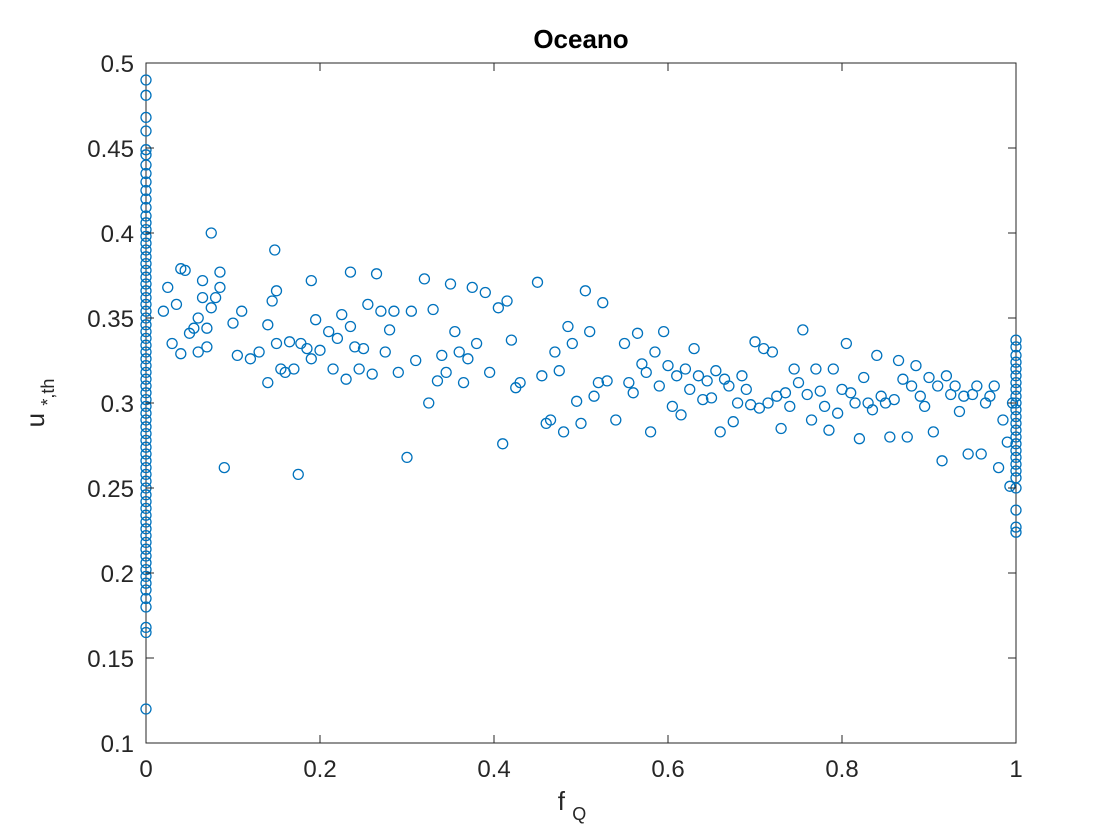 The height and width of the screenshot is (840, 1120). I want to click on y-axis-label-base: u, so click(35, 420).